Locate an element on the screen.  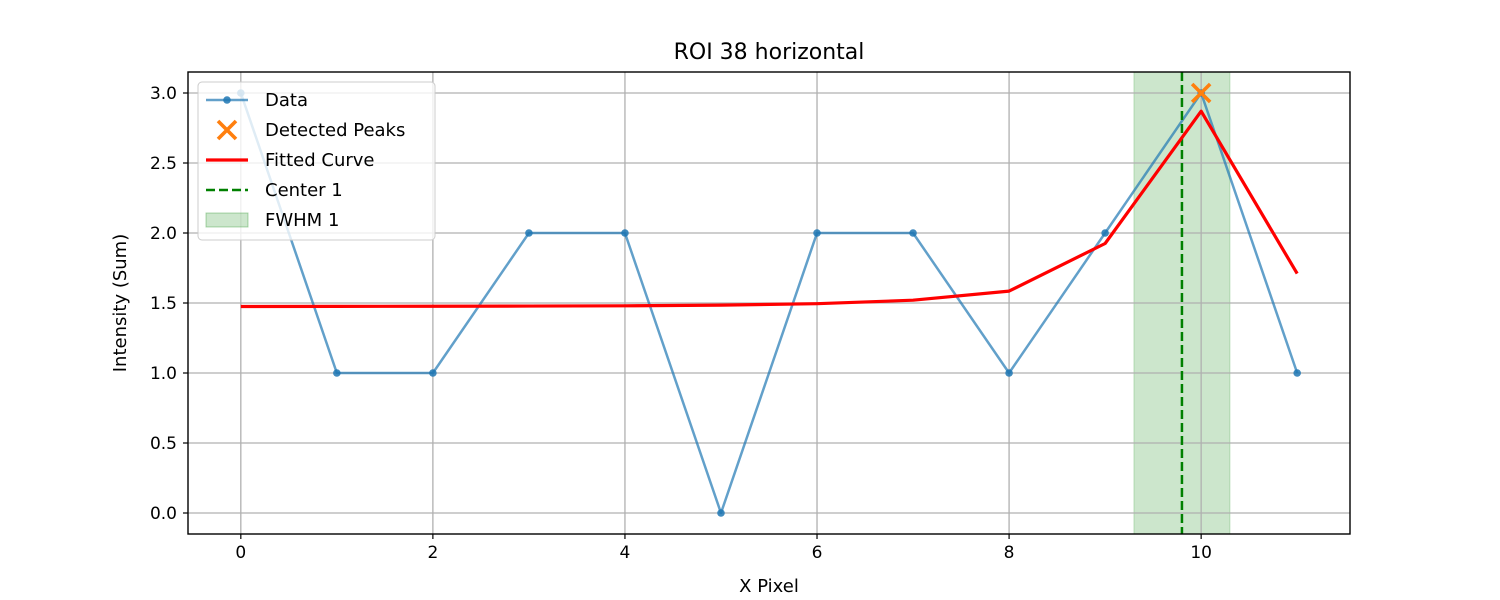
legend-label: Detected Peaks is located at coordinates (335, 130).